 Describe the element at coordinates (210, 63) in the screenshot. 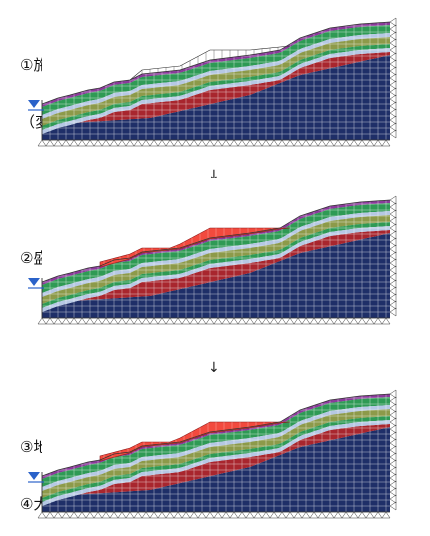

I see `planned-fill-outline` at that location.